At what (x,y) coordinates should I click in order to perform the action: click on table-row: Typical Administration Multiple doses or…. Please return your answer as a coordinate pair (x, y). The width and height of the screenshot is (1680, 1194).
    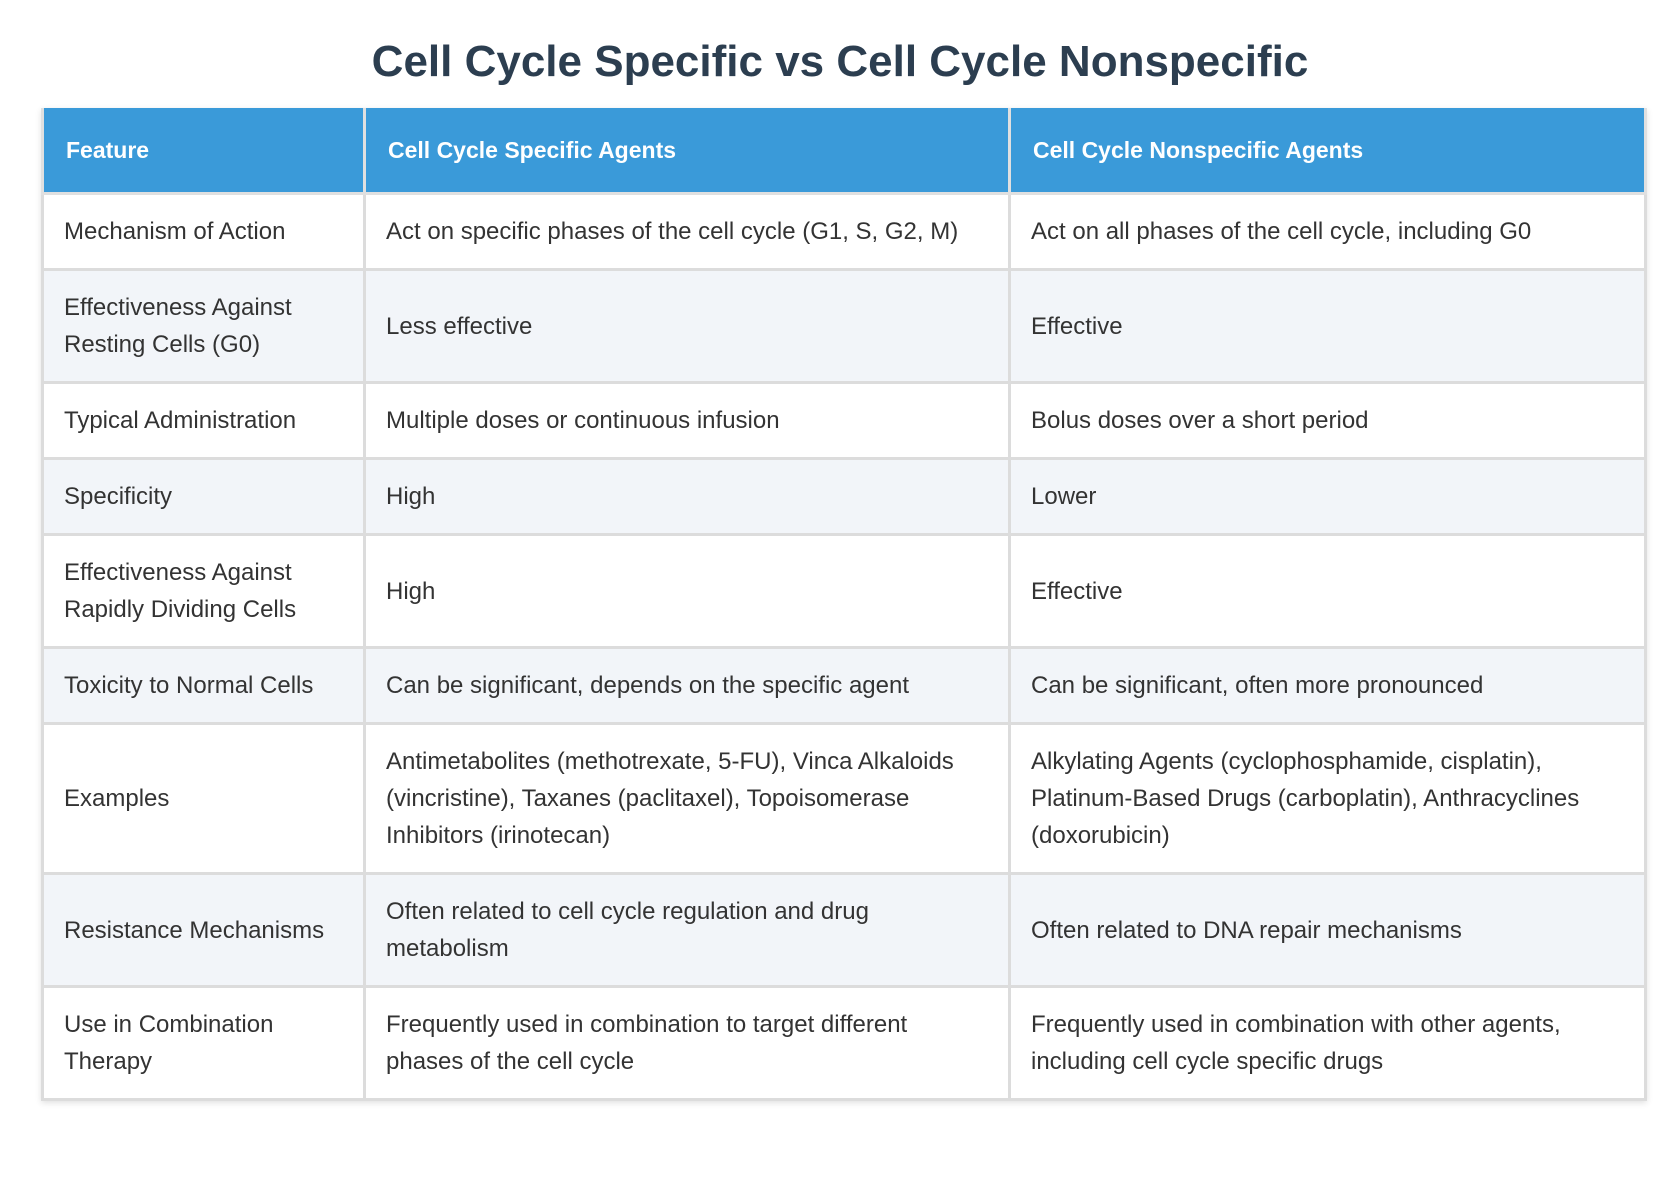
    Looking at the image, I should click on (844, 420).